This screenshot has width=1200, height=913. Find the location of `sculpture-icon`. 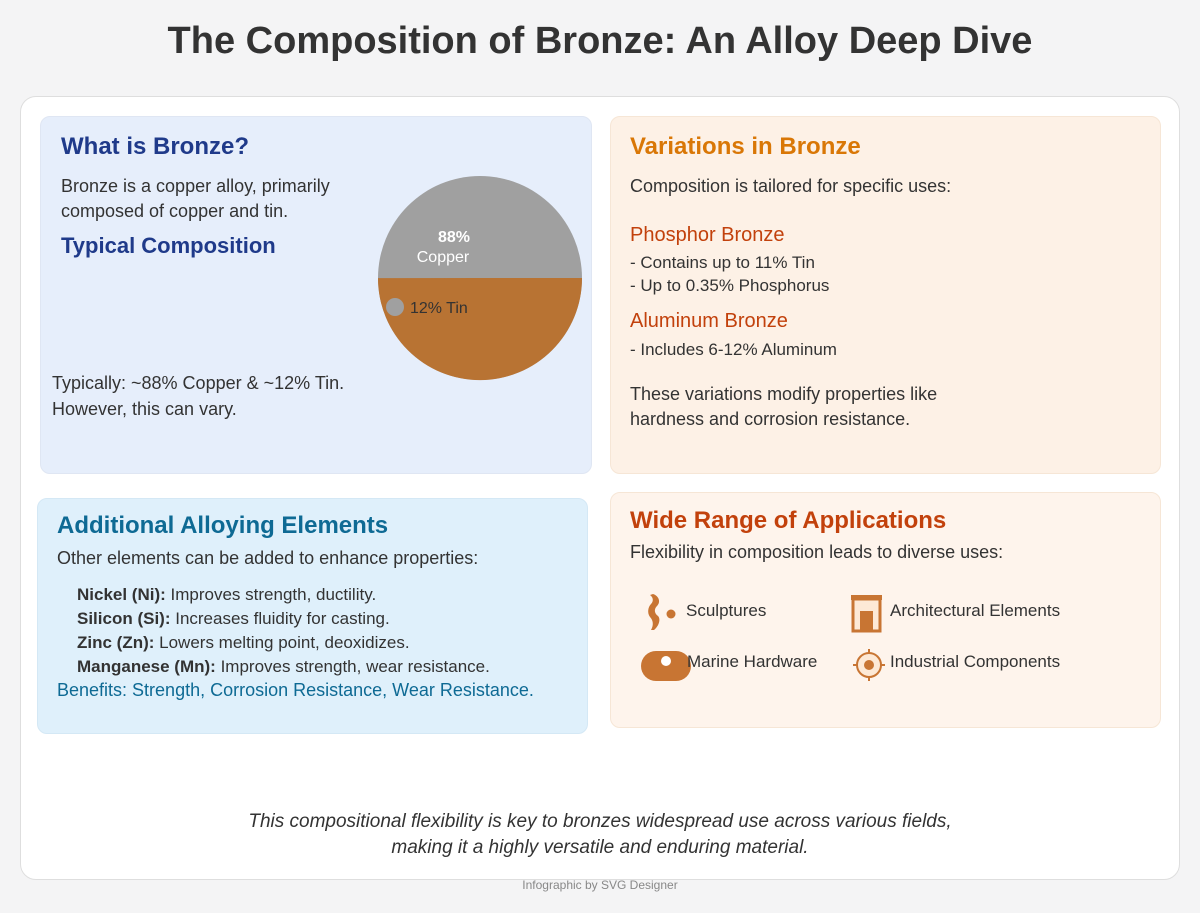

sculpture-icon is located at coordinates (662, 612).